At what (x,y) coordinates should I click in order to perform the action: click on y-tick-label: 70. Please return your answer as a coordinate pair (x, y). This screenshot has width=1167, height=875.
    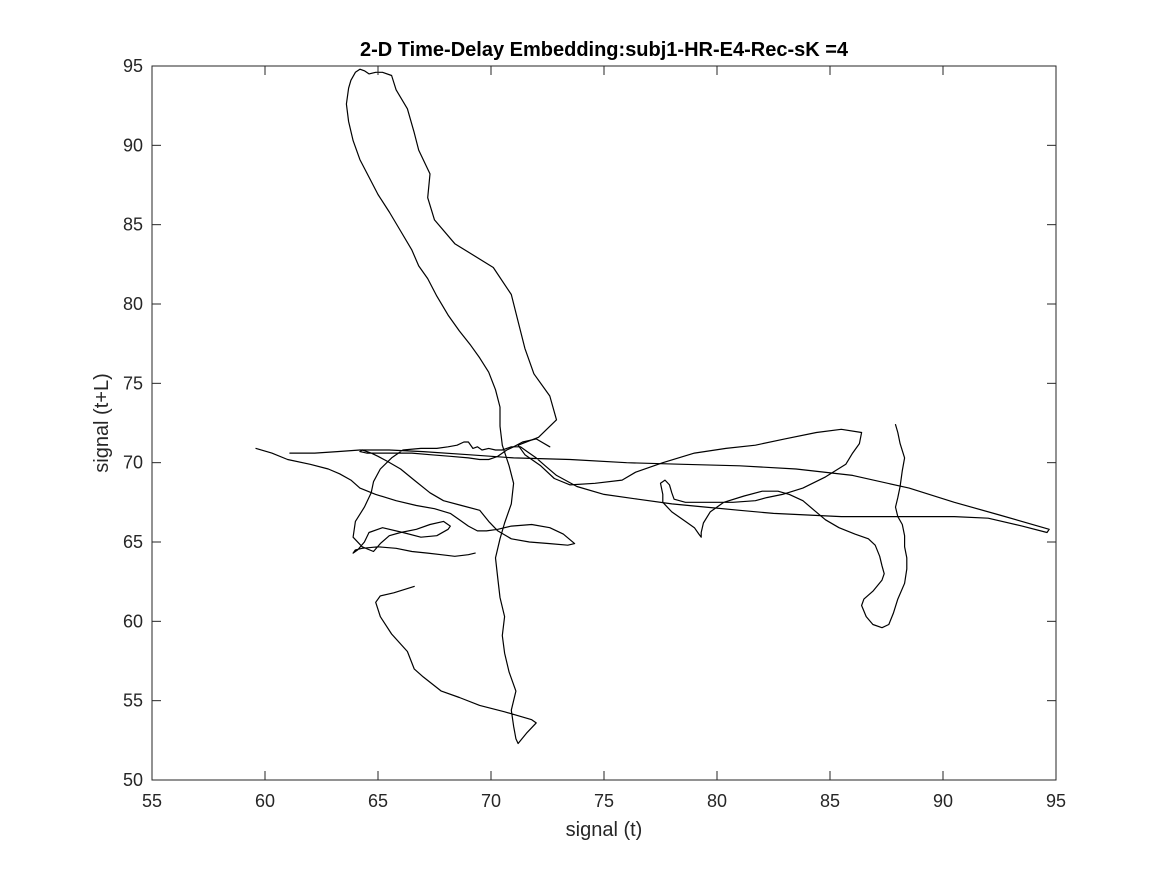
    Looking at the image, I should click on (133, 463).